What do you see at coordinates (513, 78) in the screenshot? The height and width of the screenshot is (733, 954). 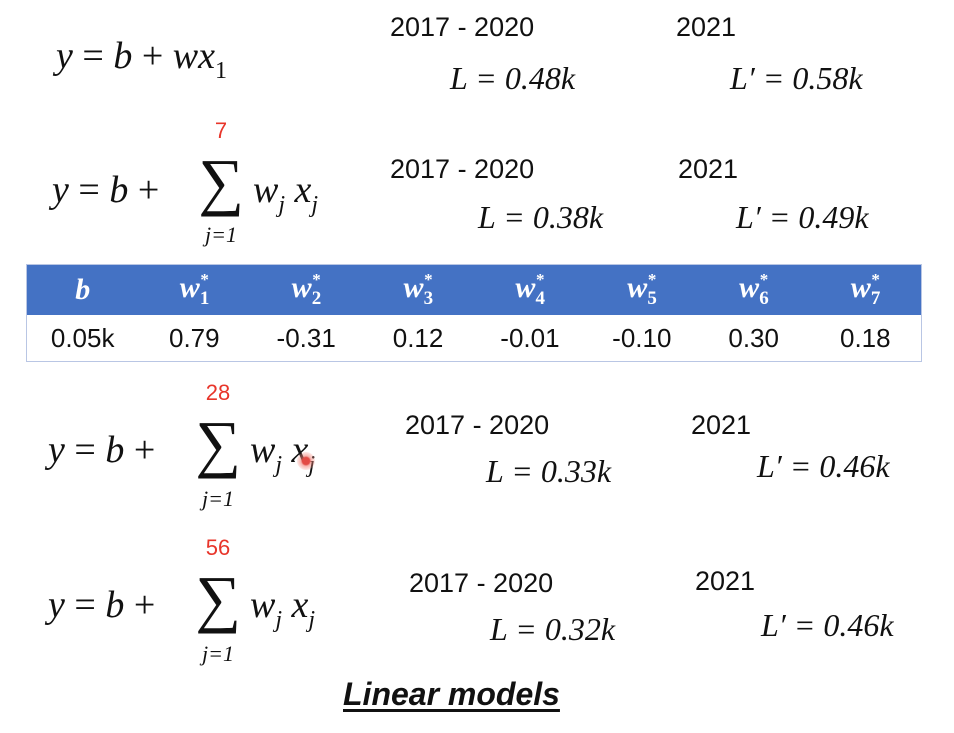 I see `train-loss-1: L = 0.48k` at bounding box center [513, 78].